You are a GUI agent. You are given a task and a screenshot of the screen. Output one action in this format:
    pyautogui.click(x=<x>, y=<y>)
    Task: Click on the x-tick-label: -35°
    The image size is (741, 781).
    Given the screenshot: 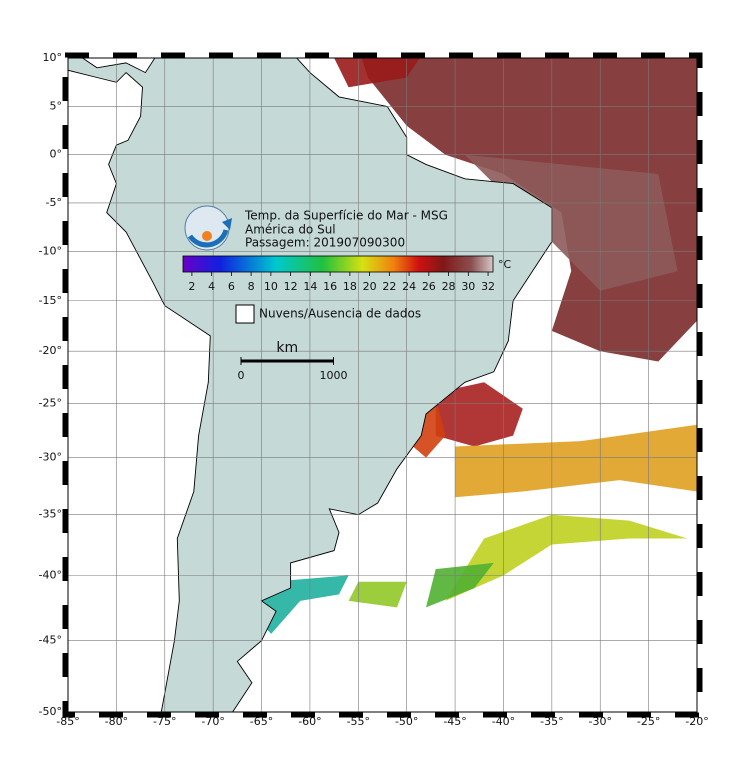 What is the action you would take?
    pyautogui.click(x=551, y=721)
    